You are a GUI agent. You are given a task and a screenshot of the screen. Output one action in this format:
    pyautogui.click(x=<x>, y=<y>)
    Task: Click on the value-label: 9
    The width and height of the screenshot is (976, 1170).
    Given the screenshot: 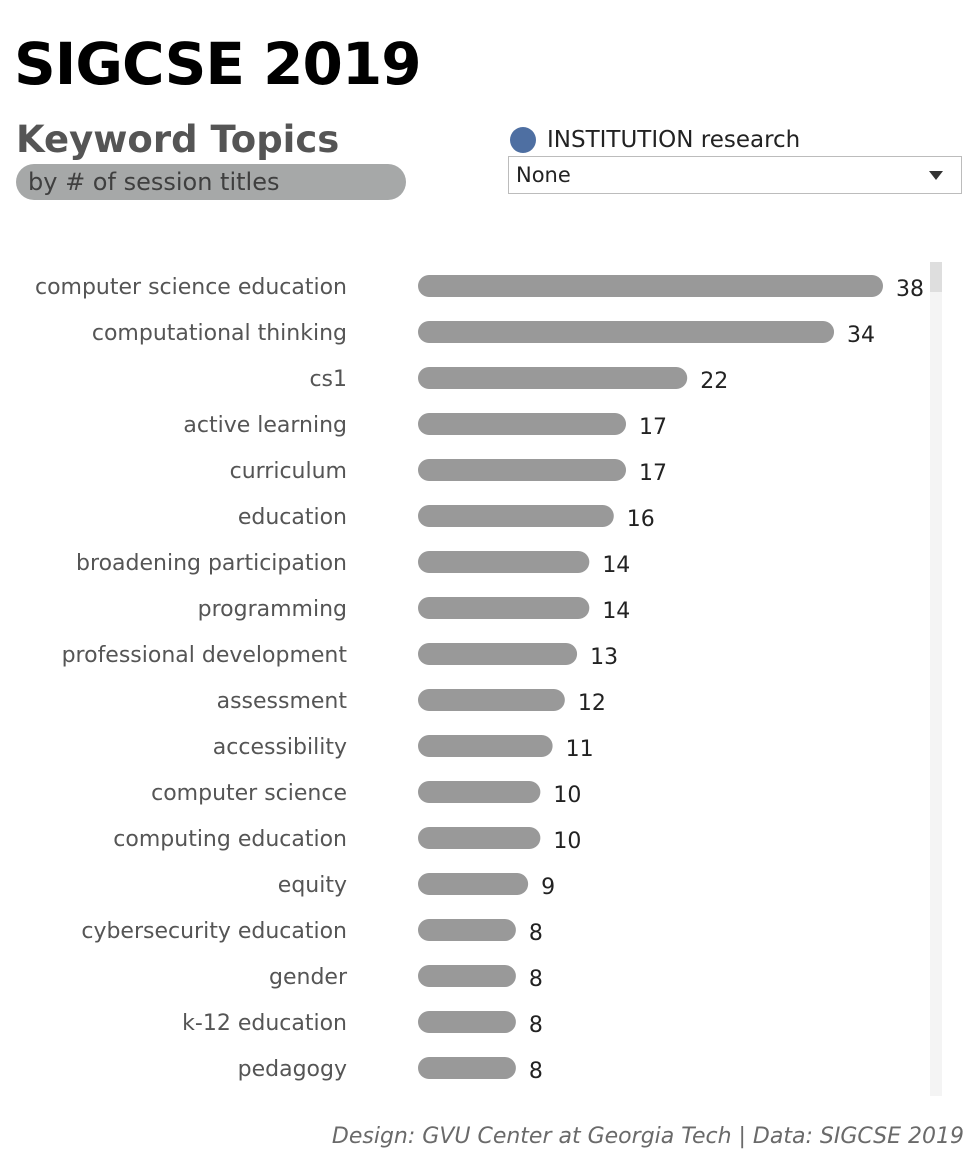 What is the action you would take?
    pyautogui.click(x=548, y=887)
    